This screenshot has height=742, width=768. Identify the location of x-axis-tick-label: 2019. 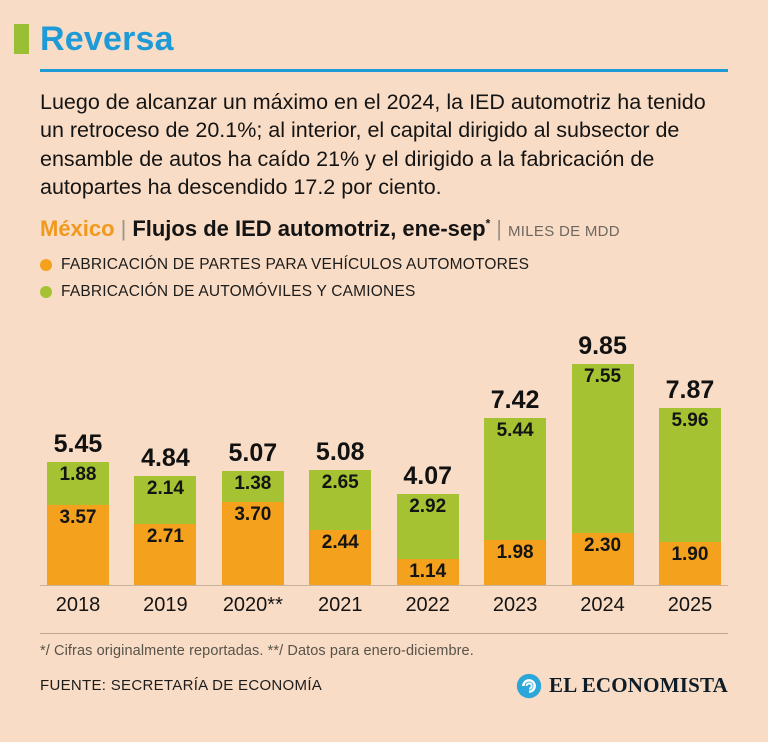
(165, 604).